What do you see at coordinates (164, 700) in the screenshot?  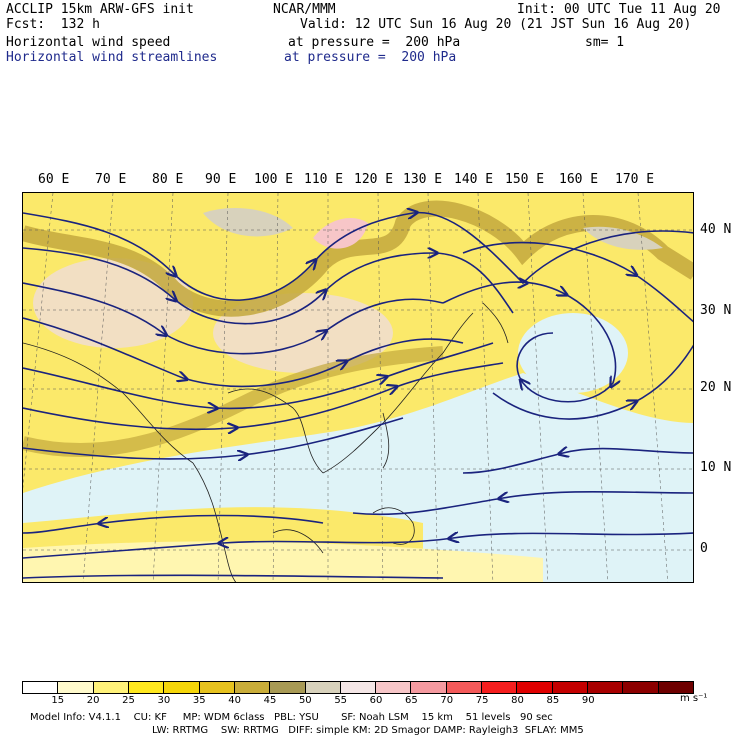 I see `colorbar-tick-label: 30` at bounding box center [164, 700].